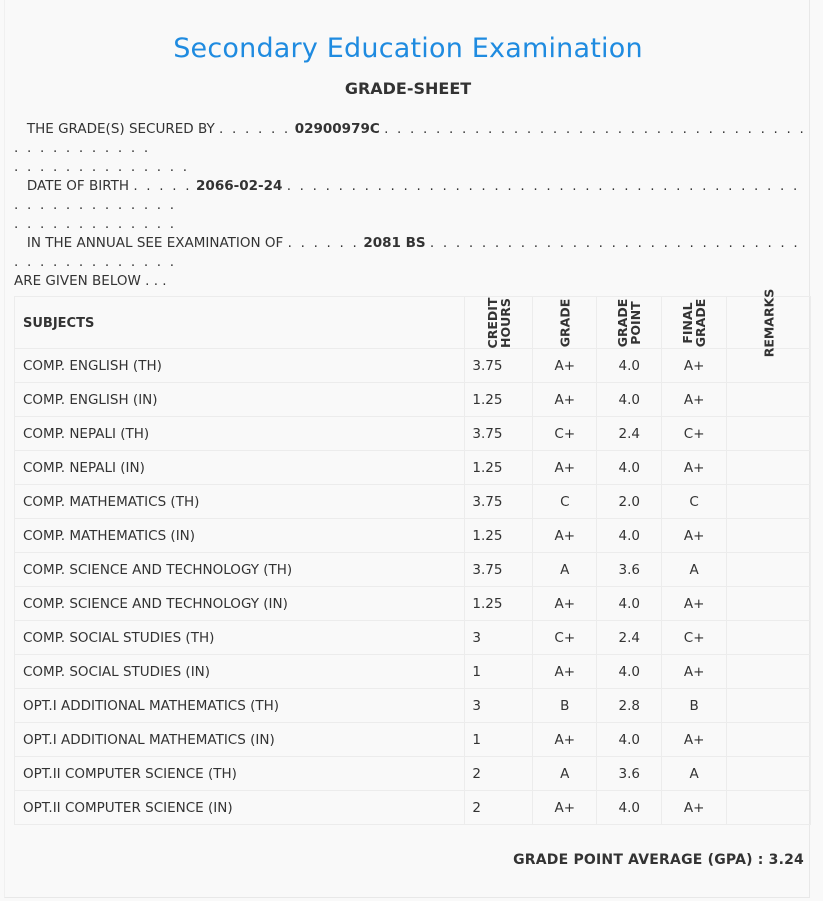 The height and width of the screenshot is (901, 823). I want to click on table-row: OPT.I ADDITIONAL MATHEMATICS (TH) 3 B 2.8 B, so click(412, 705).